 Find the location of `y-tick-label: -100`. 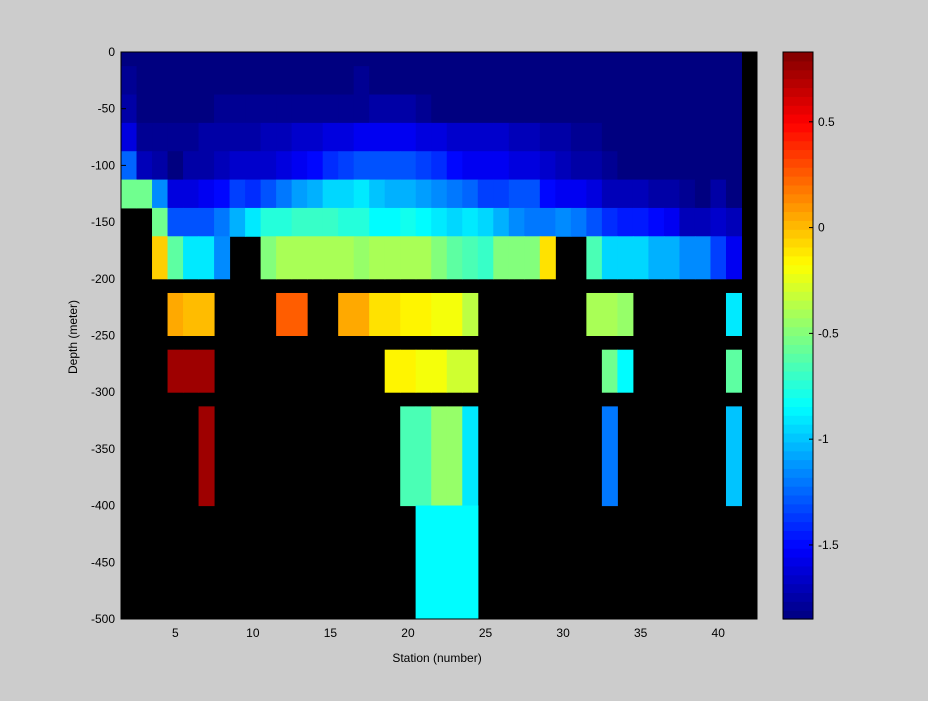

y-tick-label: -100 is located at coordinates (103, 165).